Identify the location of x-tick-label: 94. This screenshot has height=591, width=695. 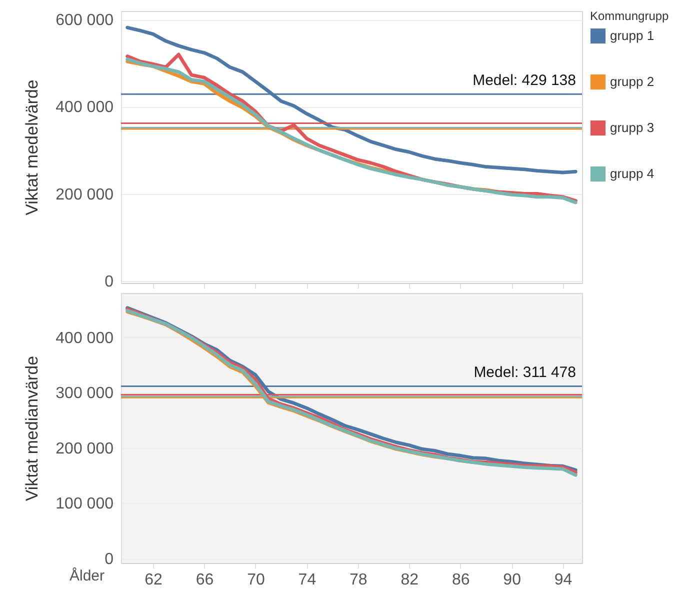
(563, 580).